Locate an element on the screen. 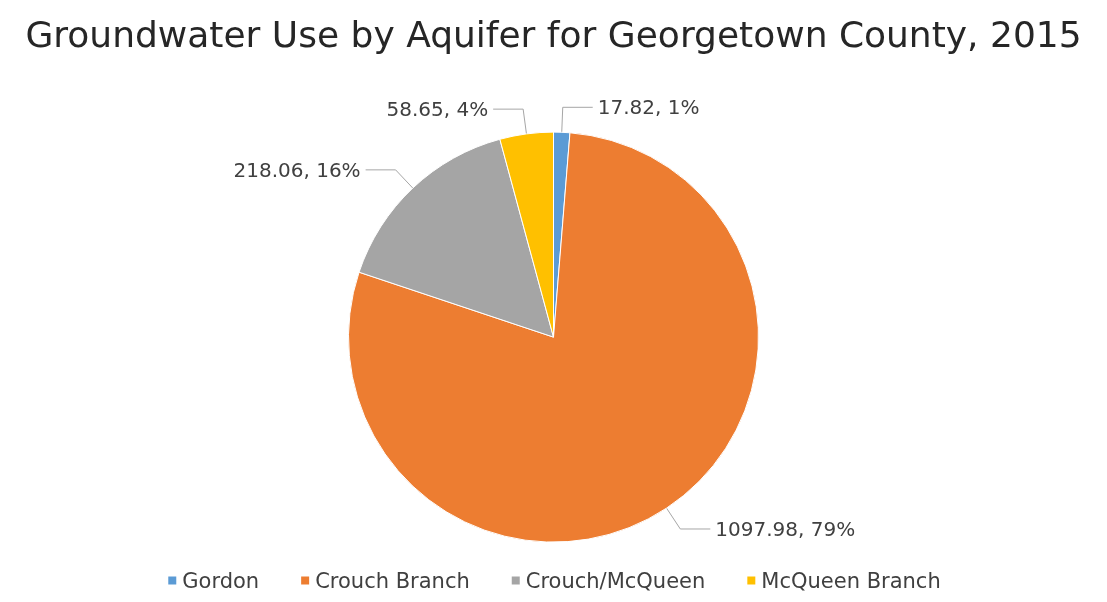  chart-title: Groundwater Use by Aquifer for Georgetown County, 2015 is located at coordinates (553, 34).